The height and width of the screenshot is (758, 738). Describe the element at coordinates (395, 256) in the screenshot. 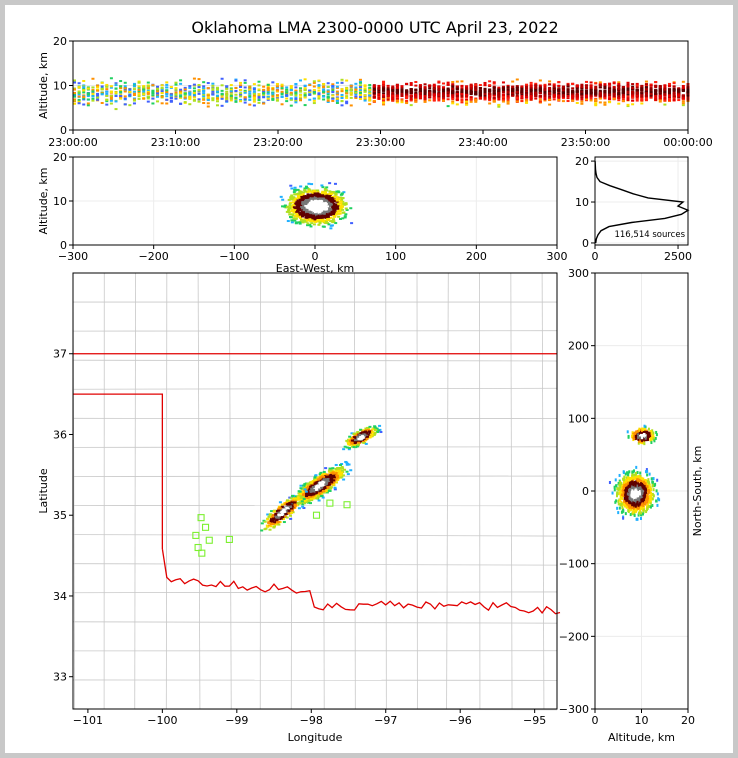

I see `x-tick-label: 100` at that location.